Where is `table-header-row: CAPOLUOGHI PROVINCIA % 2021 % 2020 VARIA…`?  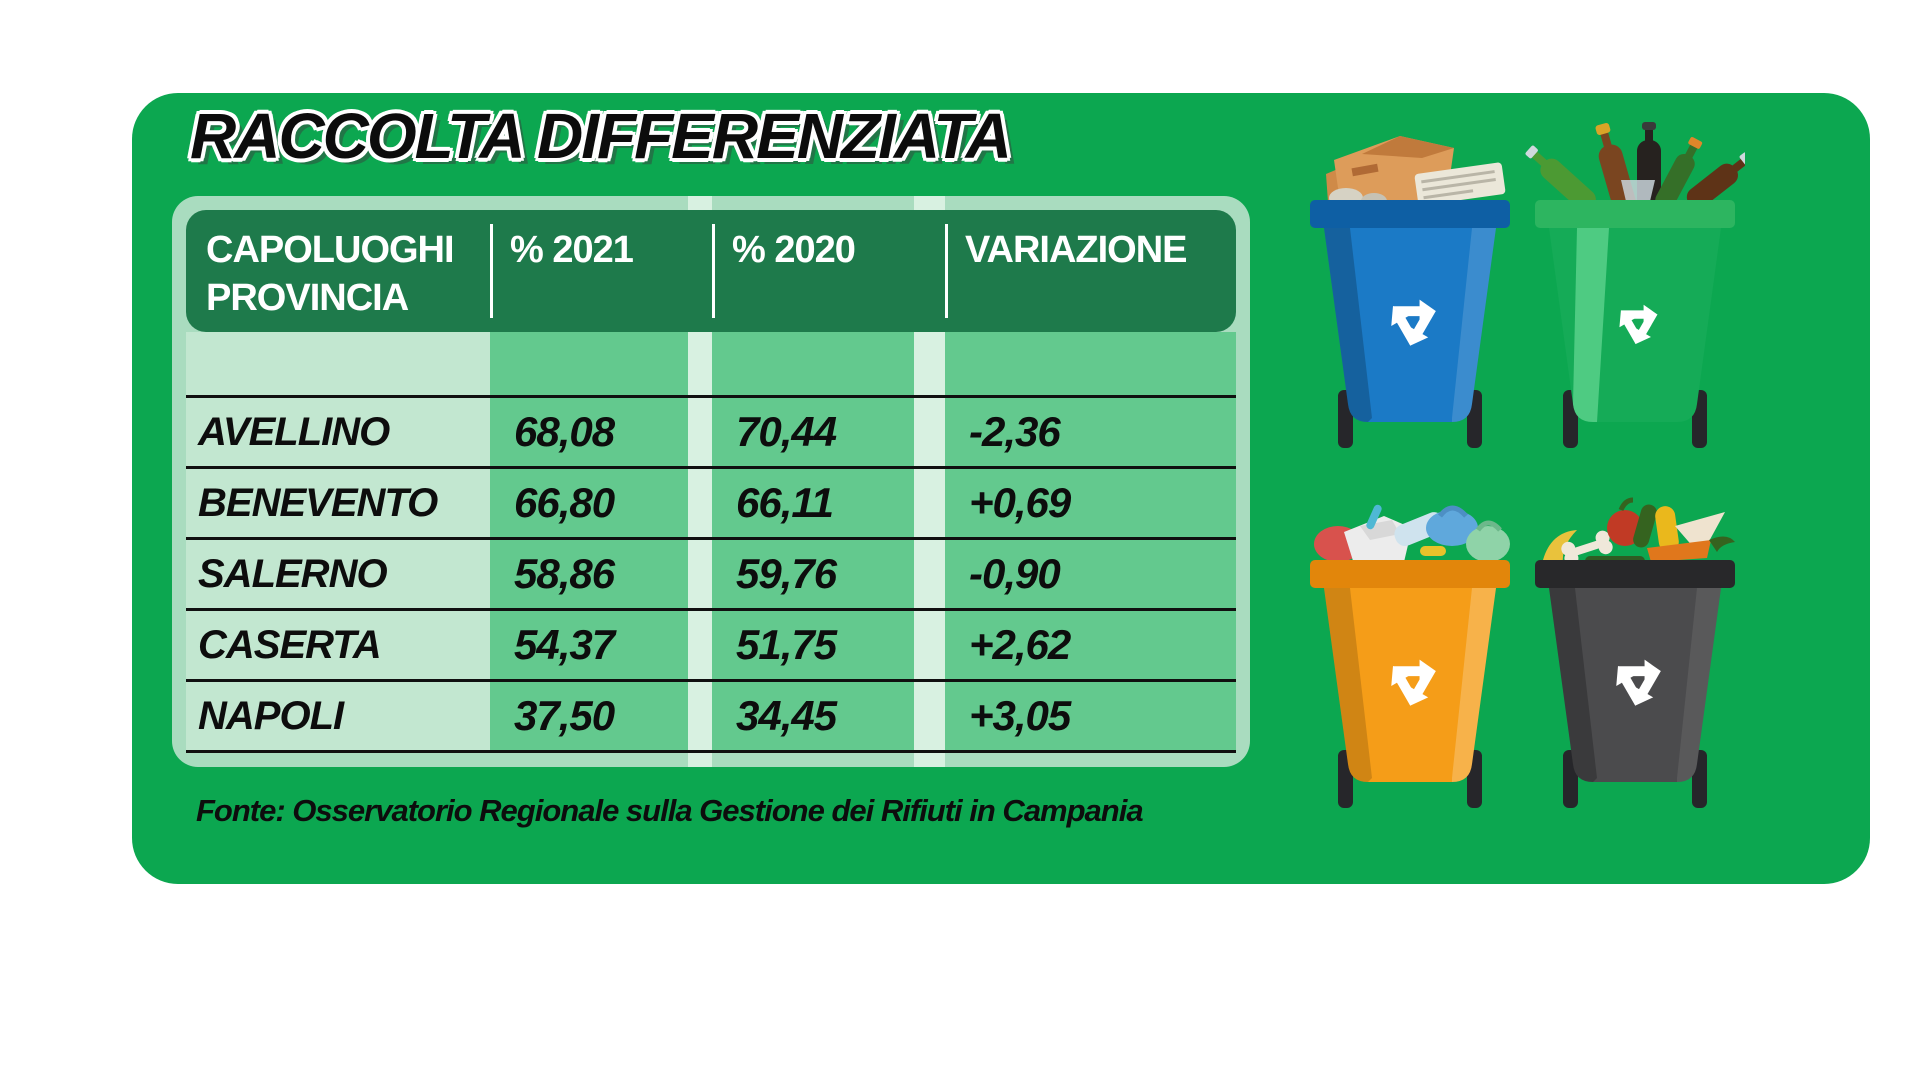
table-header-row: CAPOLUOGHI PROVINCIA % 2021 % 2020 VARIA… is located at coordinates (711, 271).